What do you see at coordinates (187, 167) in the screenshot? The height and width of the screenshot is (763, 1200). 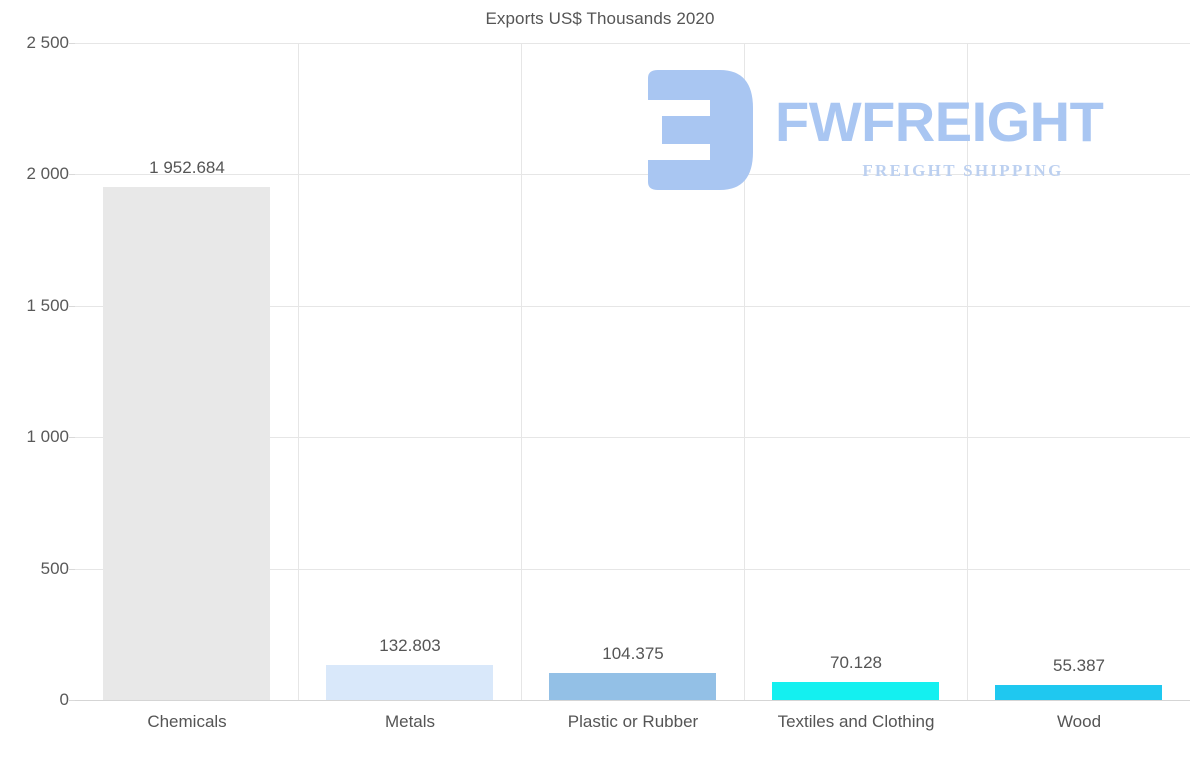 I see `bar-value-label: 1 952.684` at bounding box center [187, 167].